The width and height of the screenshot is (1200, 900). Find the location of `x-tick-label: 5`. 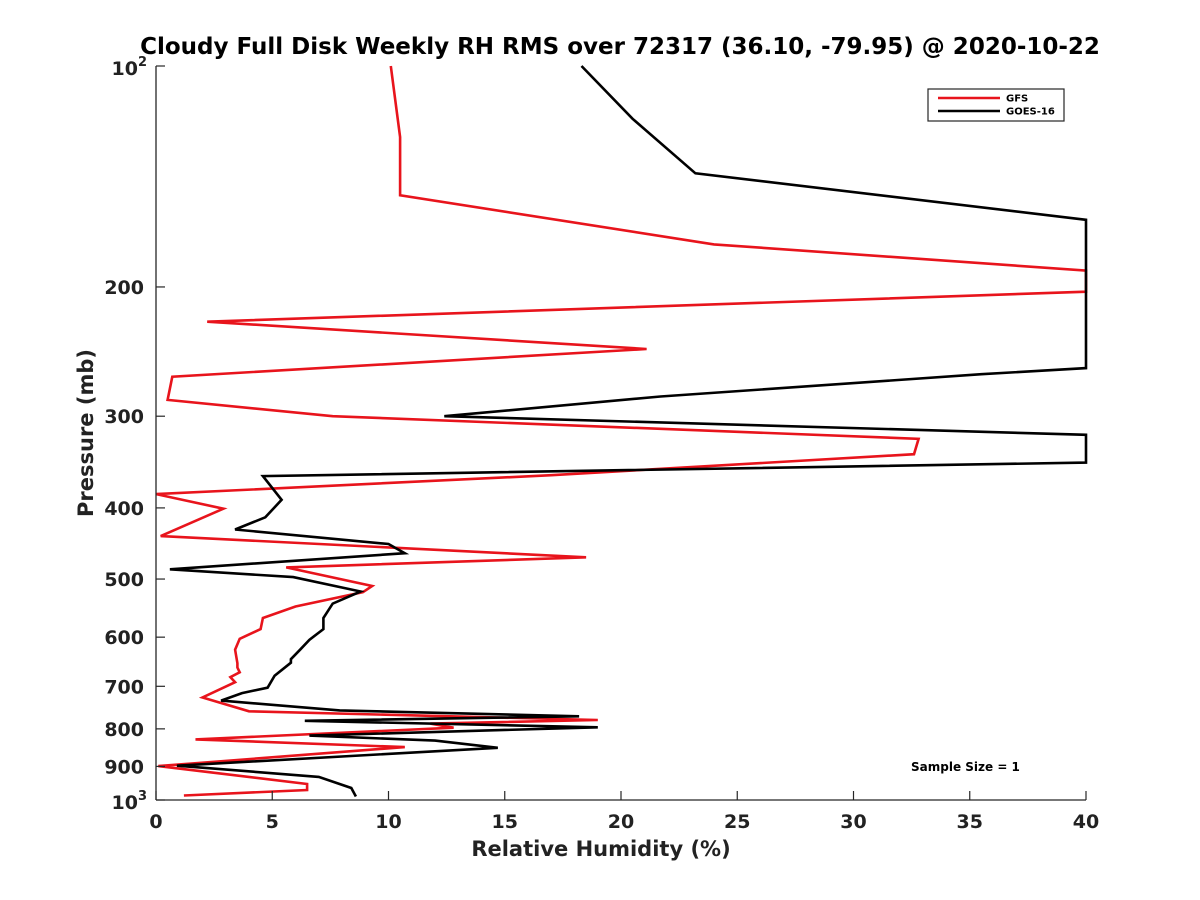

x-tick-label: 5 is located at coordinates (272, 822).